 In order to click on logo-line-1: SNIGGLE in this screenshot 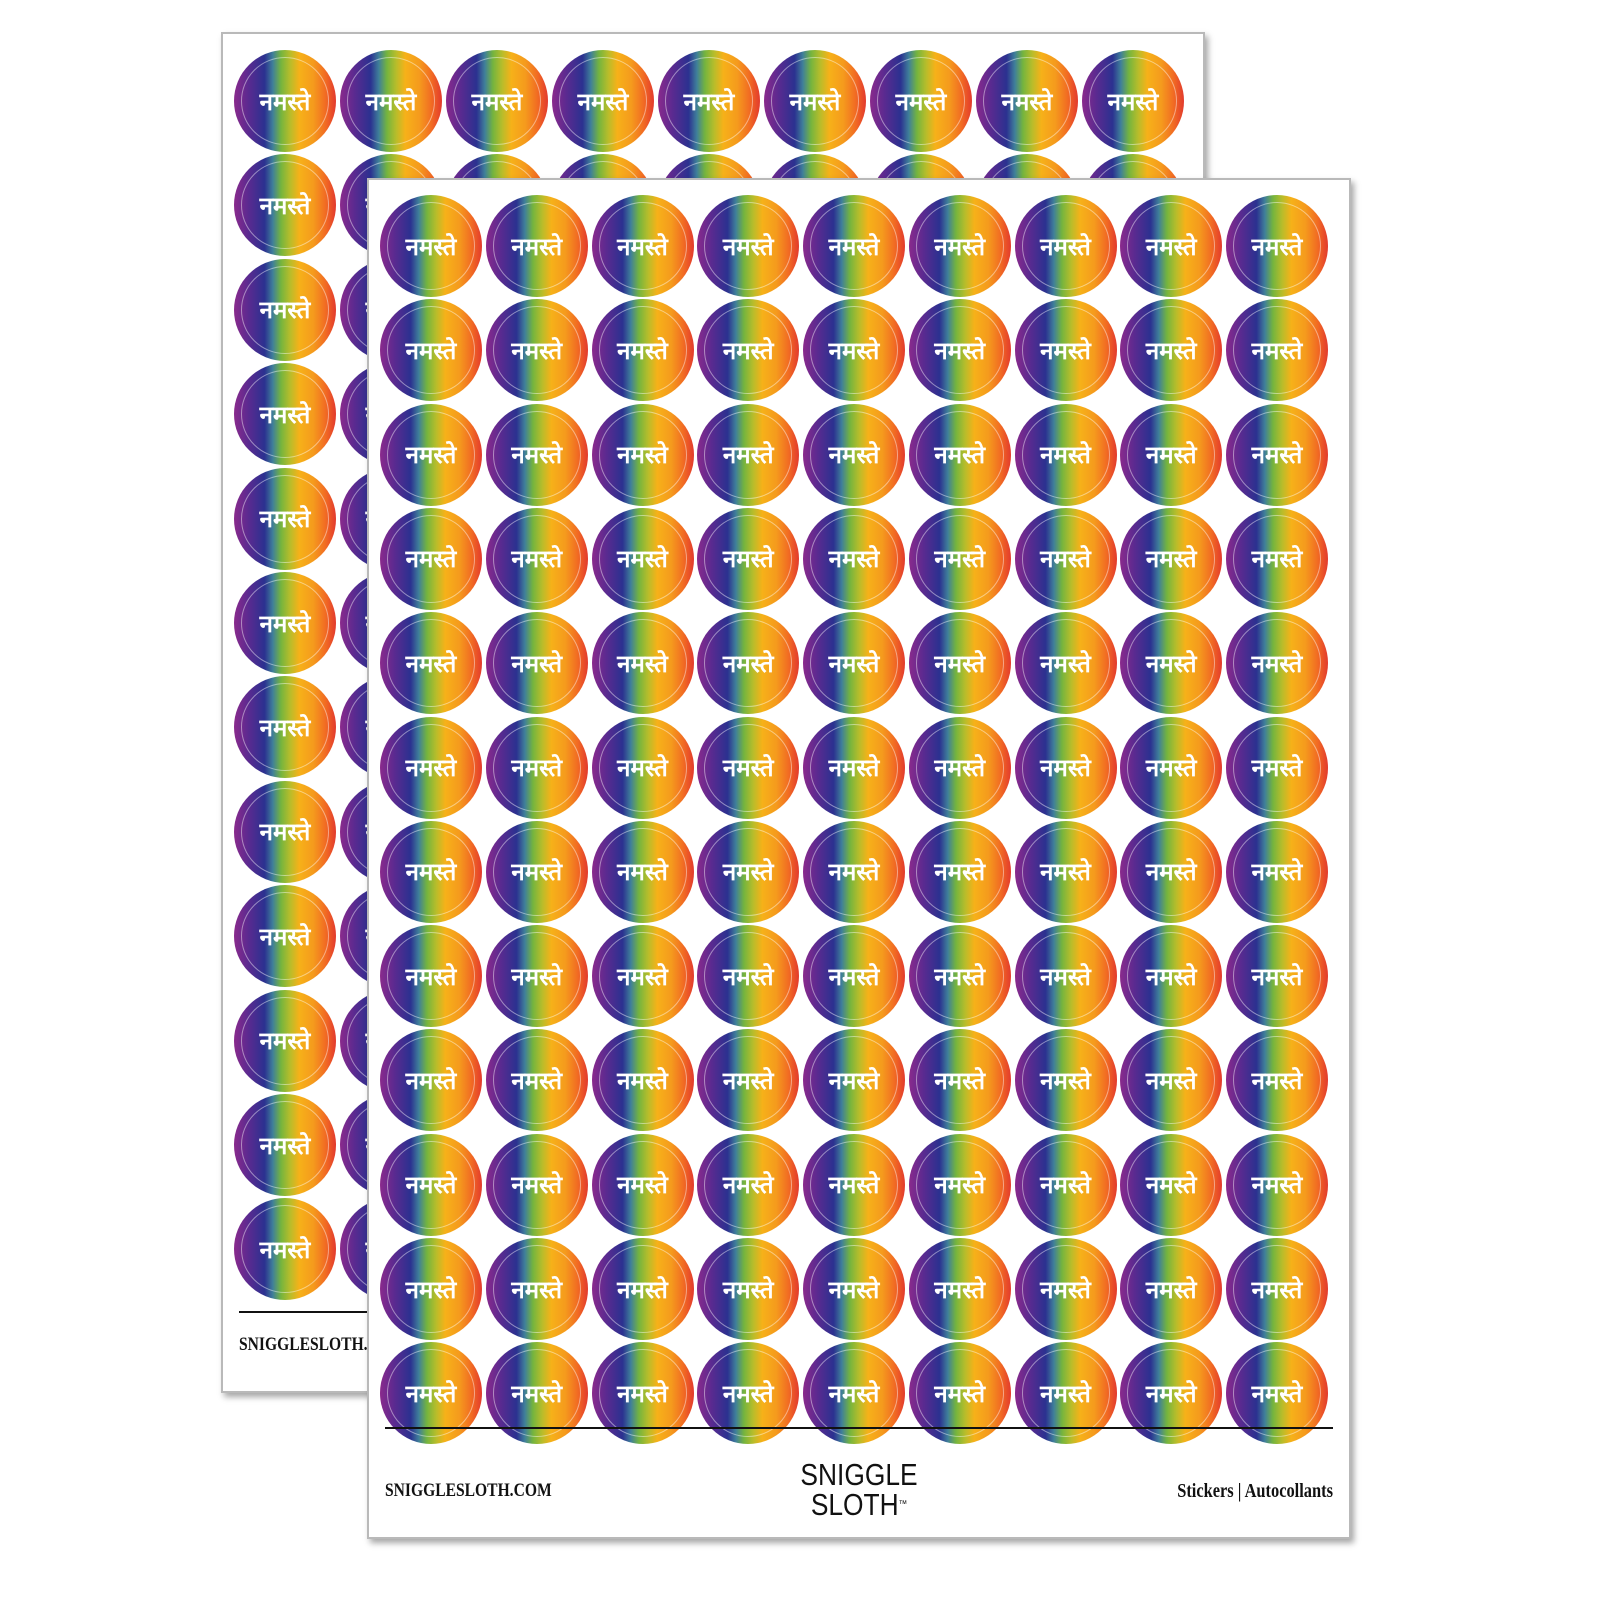, I will do `click(859, 1474)`.